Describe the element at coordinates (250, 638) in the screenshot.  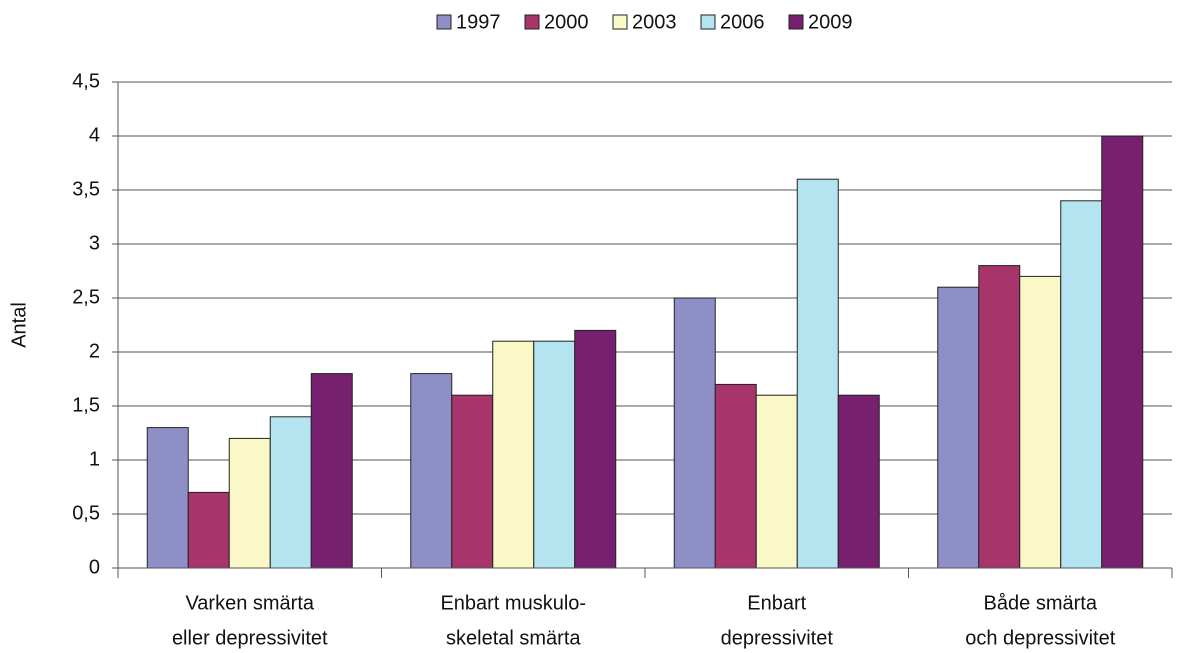
I see `x-tick-label: eller depressivitet` at that location.